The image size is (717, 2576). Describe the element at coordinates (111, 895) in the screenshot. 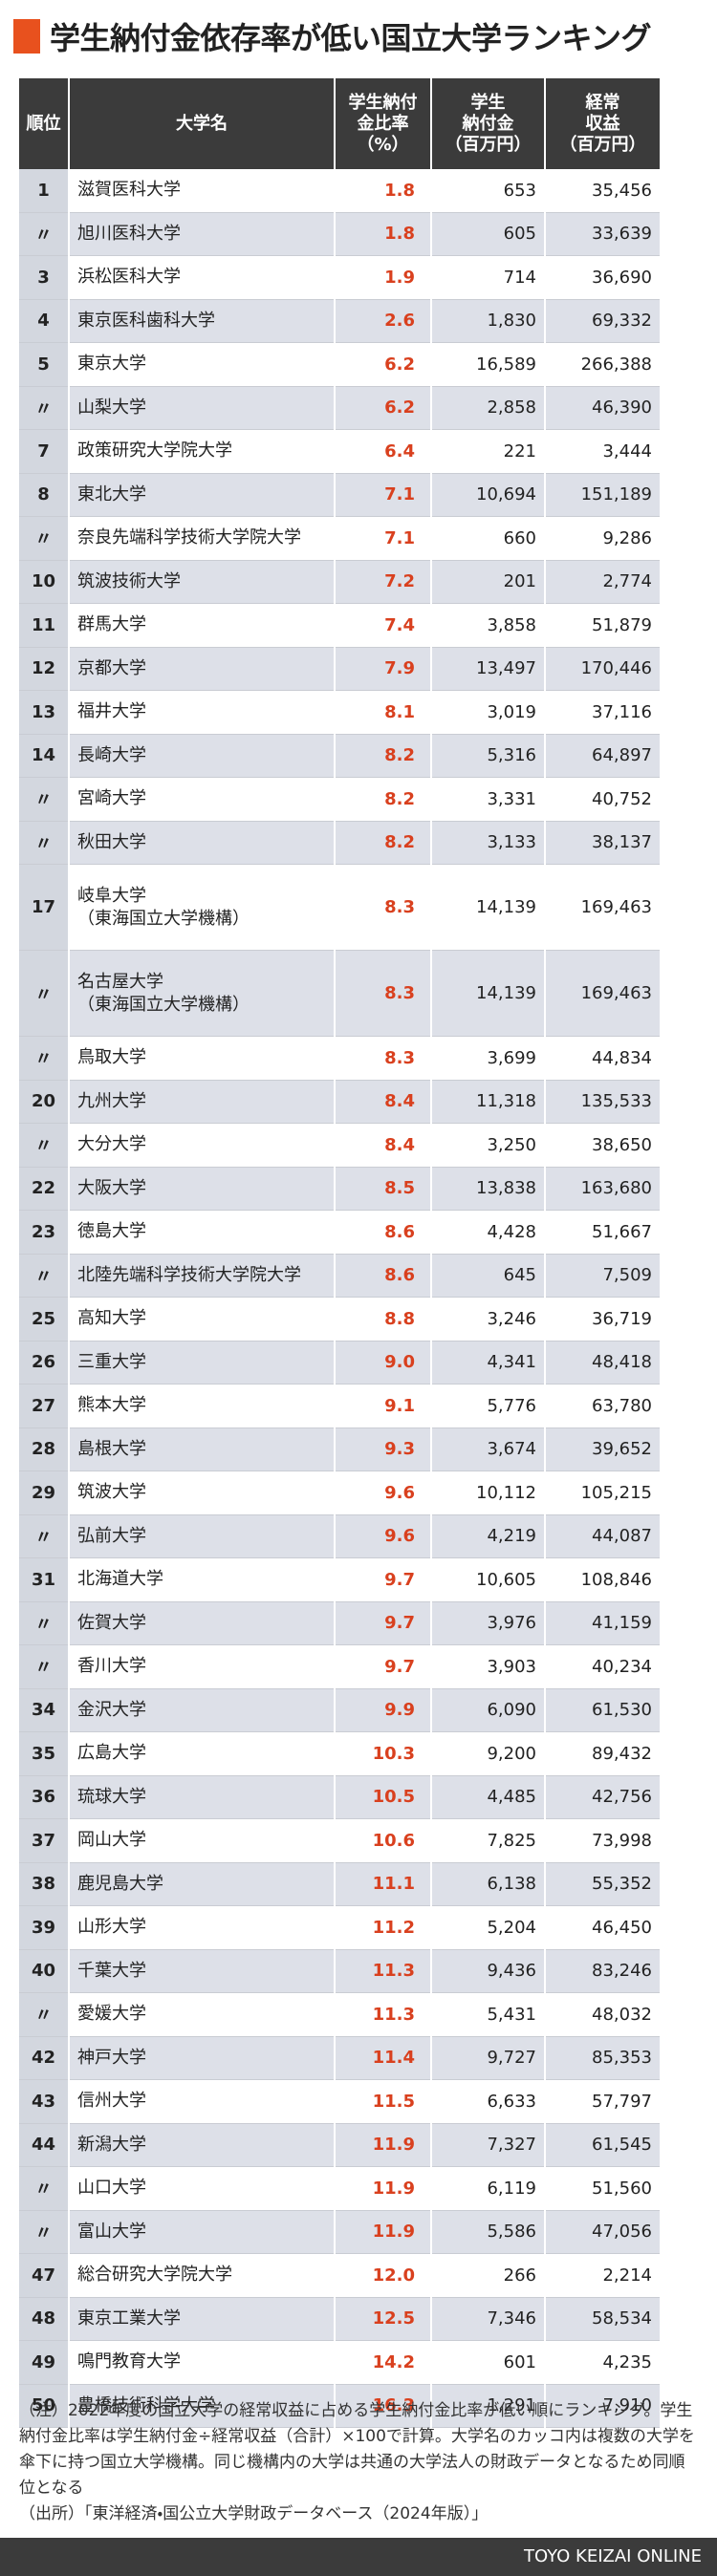

I see `university-name: 岐阜大学` at that location.